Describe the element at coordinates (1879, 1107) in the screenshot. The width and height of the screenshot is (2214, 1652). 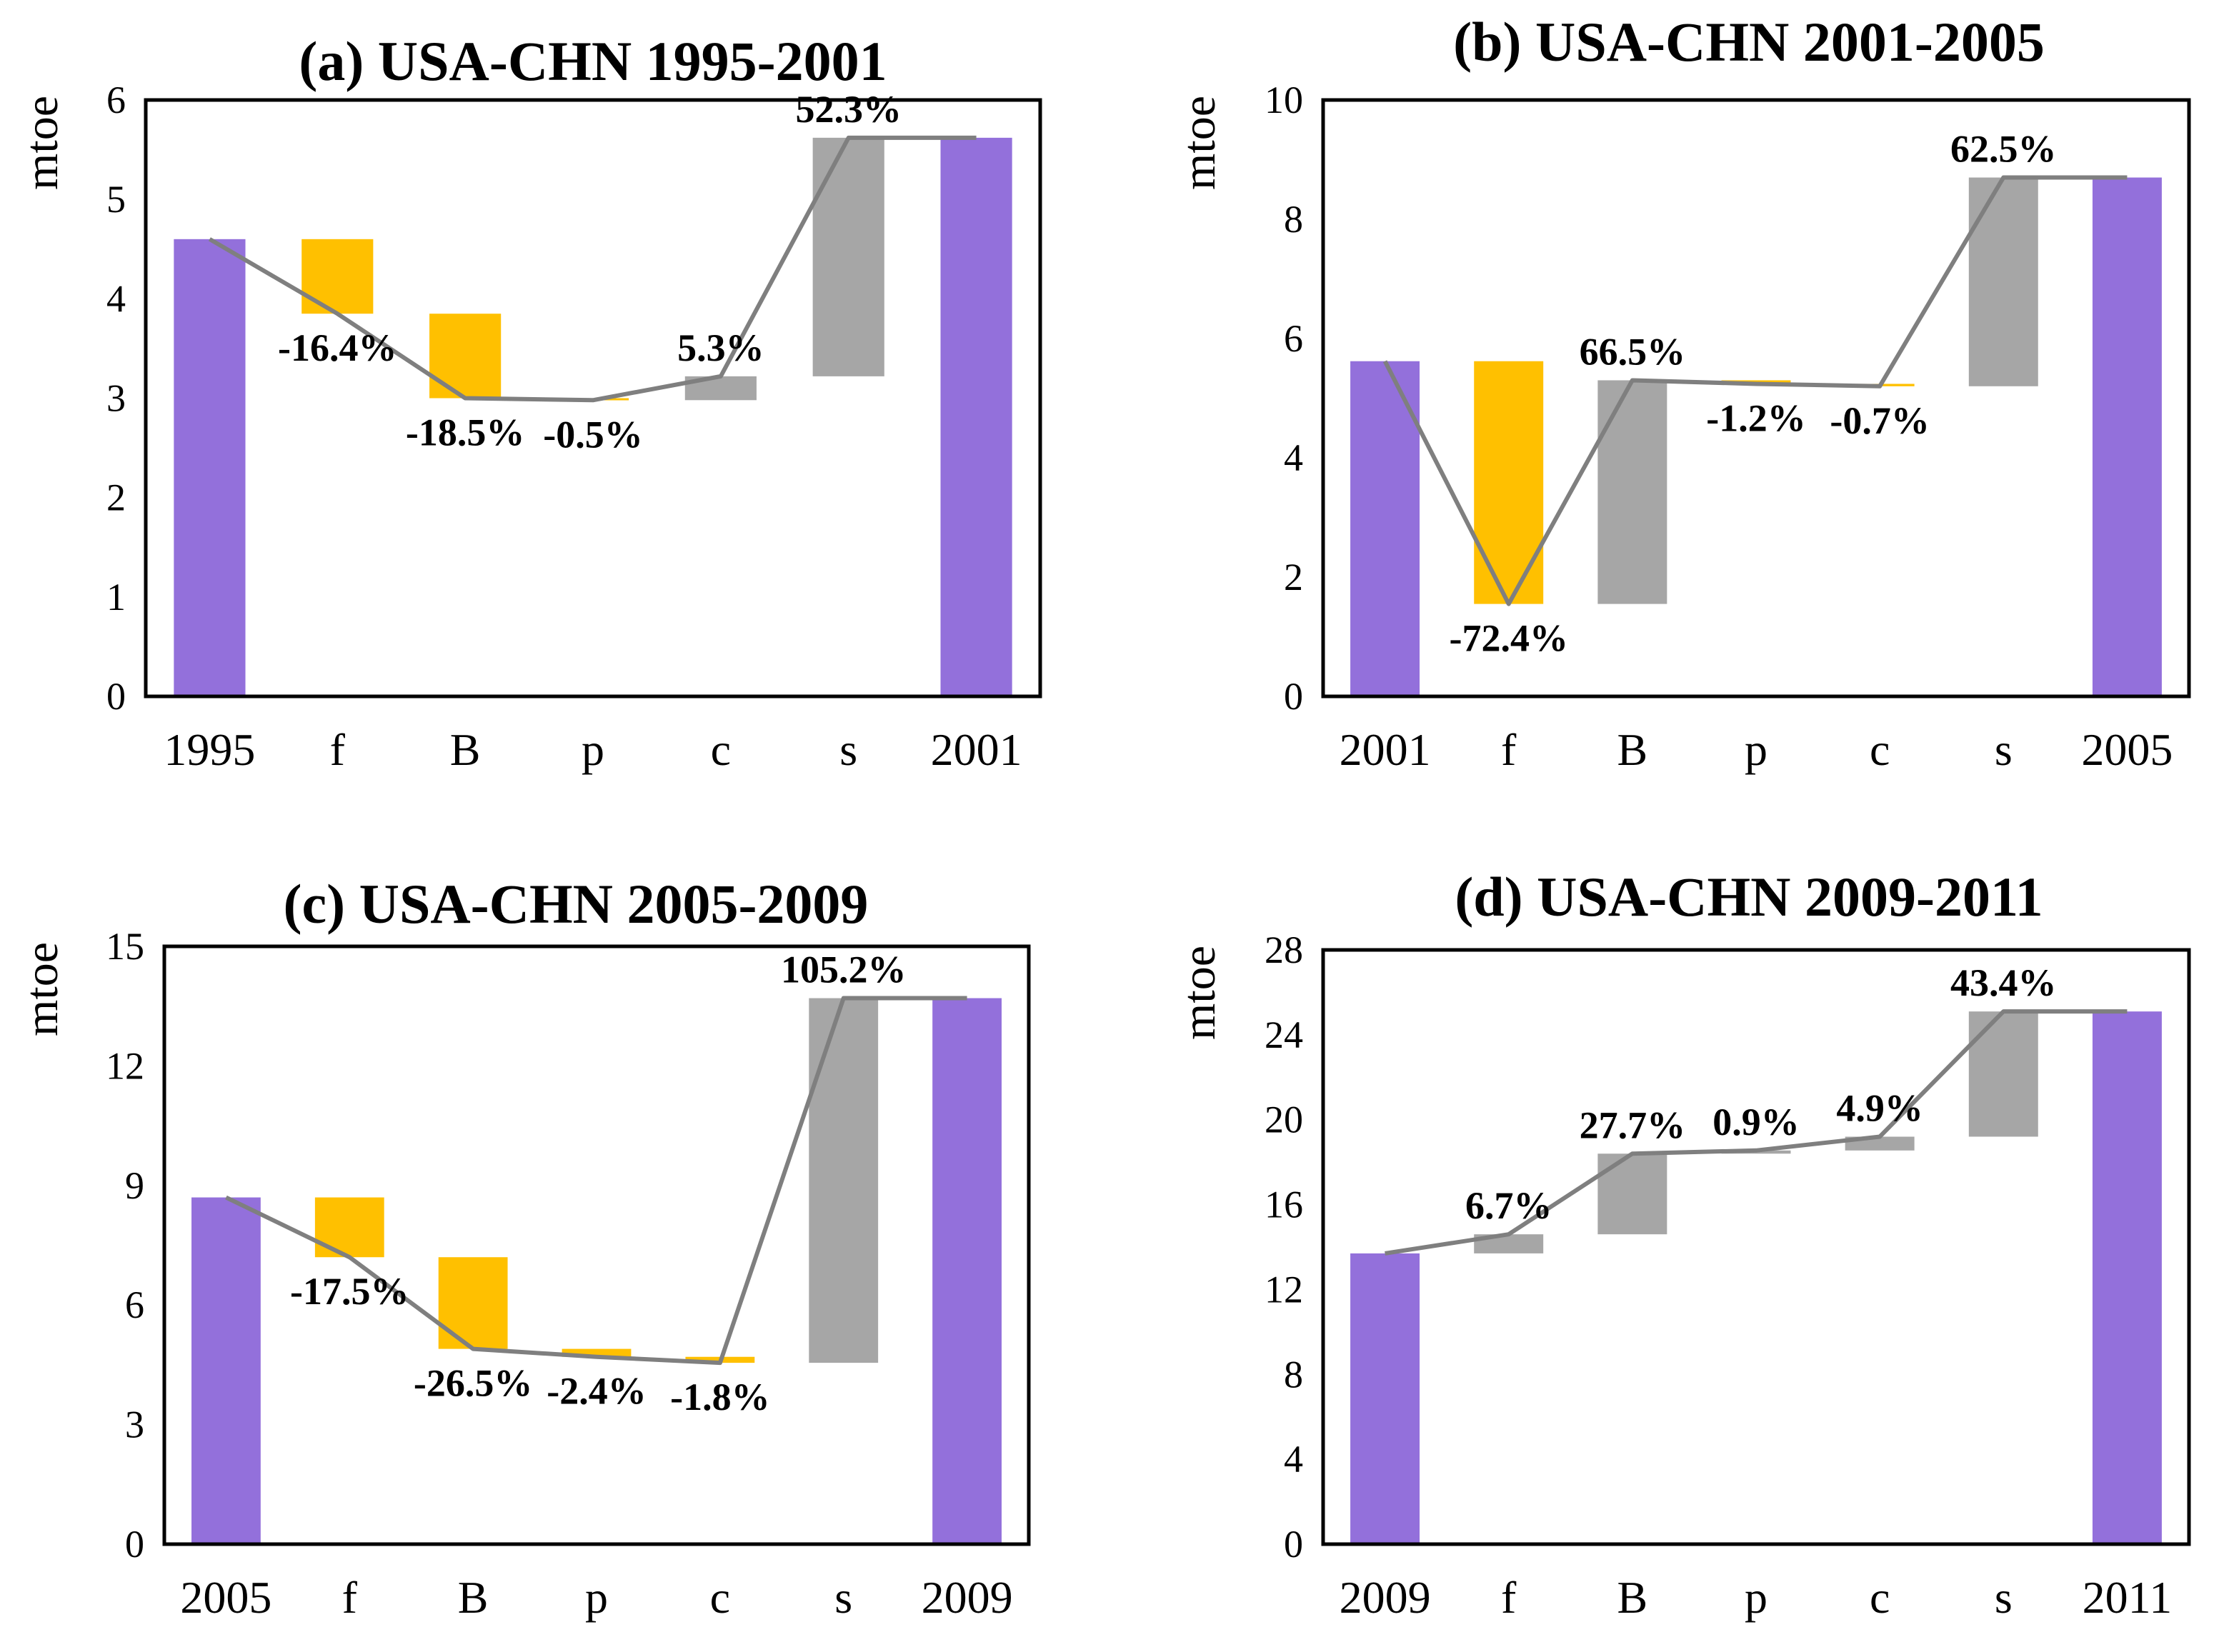
I see `data-label: 4.9%` at that location.